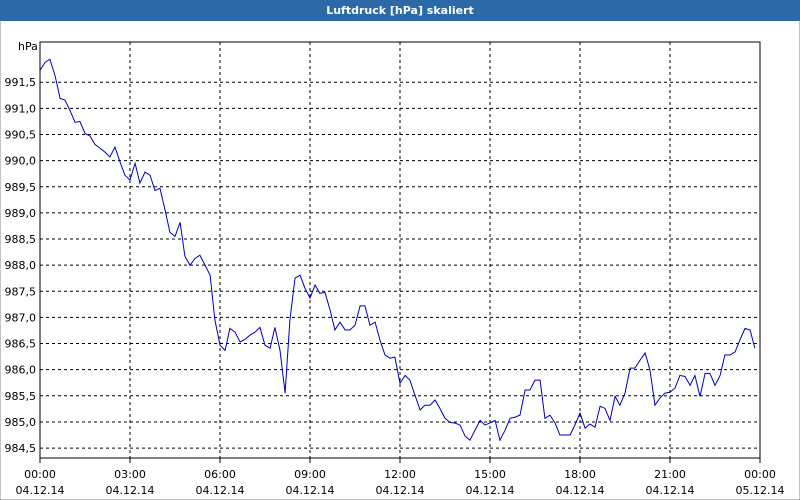 Image resolution: width=800 pixels, height=500 pixels. Describe the element at coordinates (400, 474) in the screenshot. I see `x-tick-label: 12:00` at that location.